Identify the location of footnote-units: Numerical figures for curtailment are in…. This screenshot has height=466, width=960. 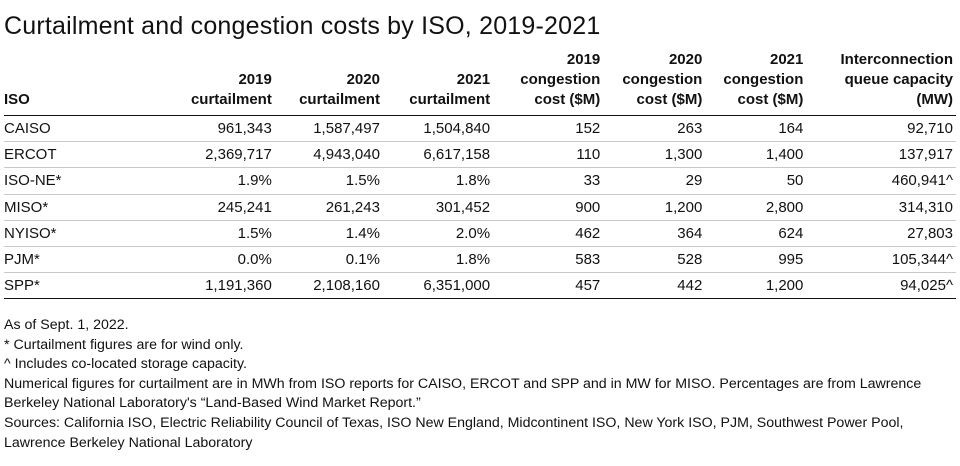
(463, 393).